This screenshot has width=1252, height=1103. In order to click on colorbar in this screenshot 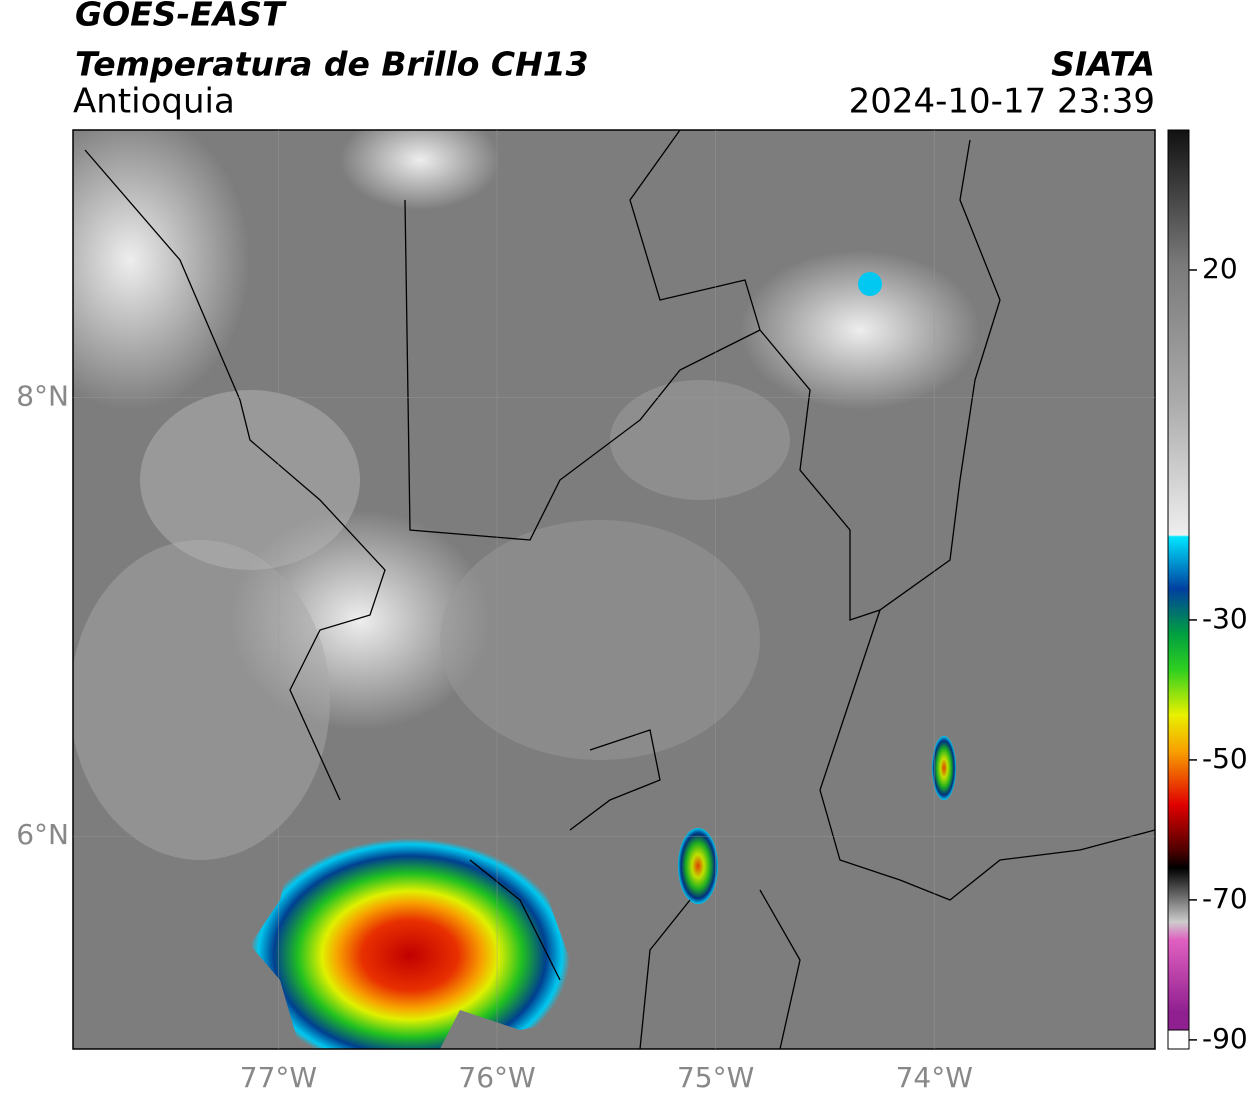, I will do `click(1178, 580)`.